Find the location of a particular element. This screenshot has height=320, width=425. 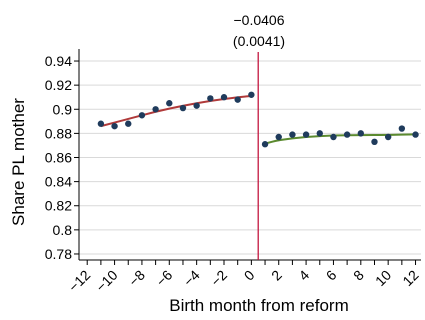

x-tick-label: −8 is located at coordinates (136, 278).